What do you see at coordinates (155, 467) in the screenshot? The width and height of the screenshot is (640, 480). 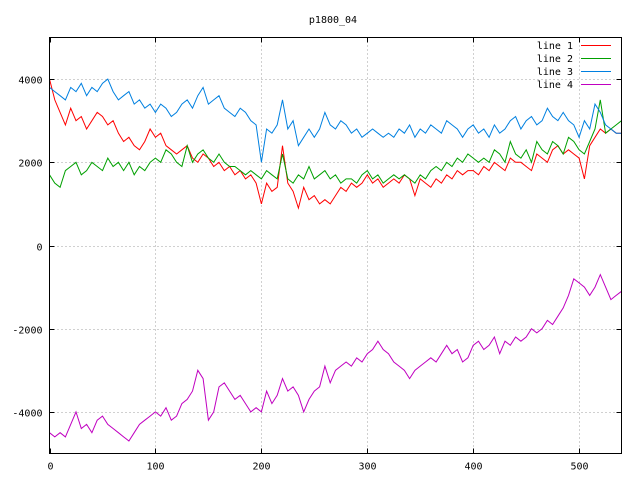 I see `x-tick-label: 100` at bounding box center [155, 467].